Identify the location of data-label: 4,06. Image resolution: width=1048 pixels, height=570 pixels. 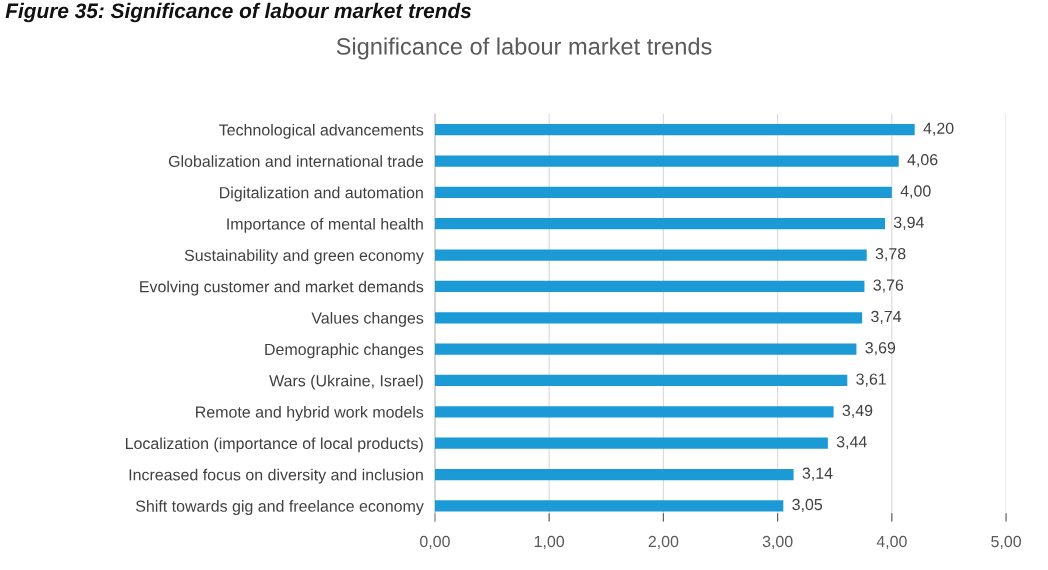
(922, 161).